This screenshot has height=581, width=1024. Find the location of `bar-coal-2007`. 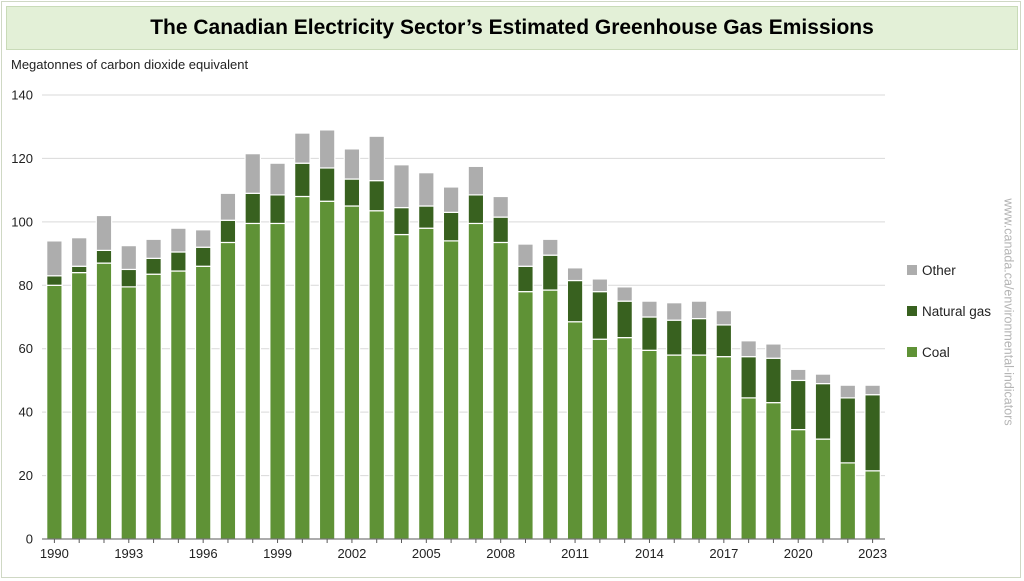

bar-coal-2007 is located at coordinates (476, 381).